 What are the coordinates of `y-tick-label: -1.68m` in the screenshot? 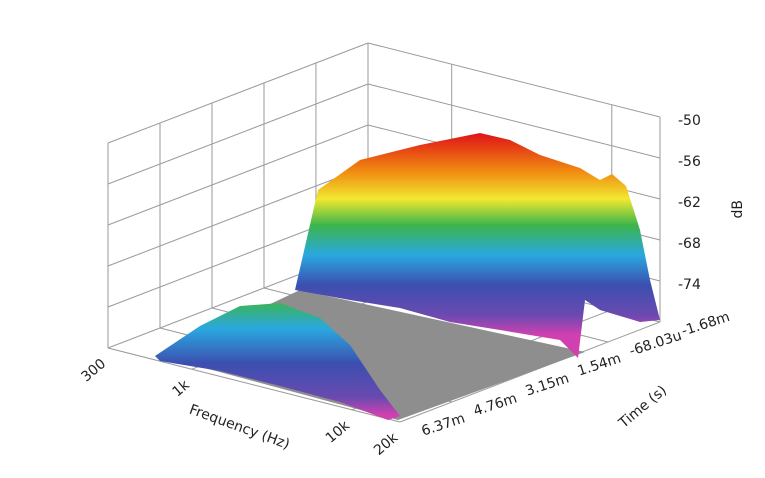 It's located at (706, 324).